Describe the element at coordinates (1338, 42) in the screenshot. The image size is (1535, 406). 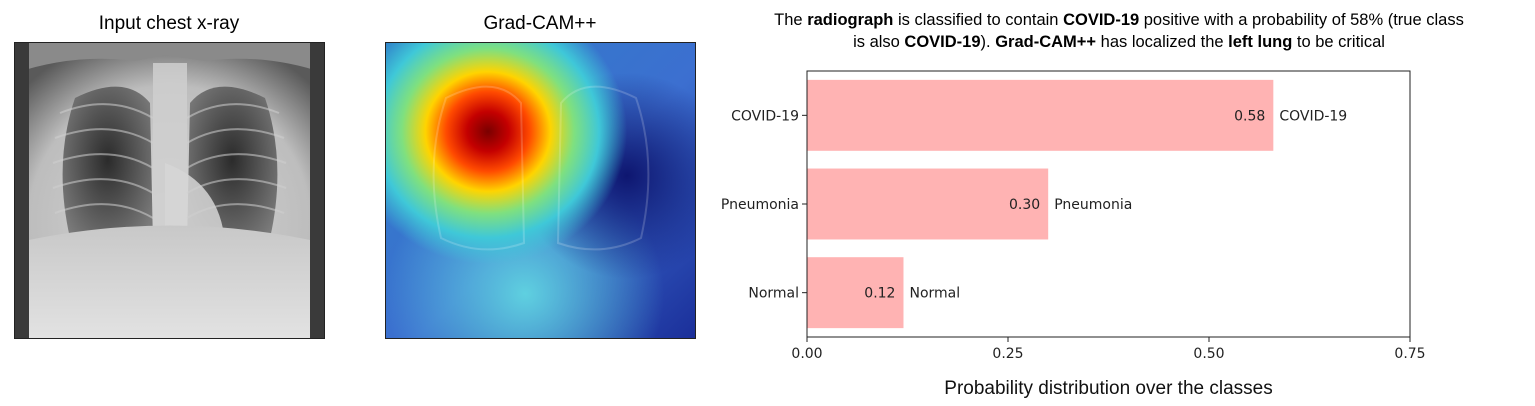
I see `caption-line2-run-6: to be critical` at that location.